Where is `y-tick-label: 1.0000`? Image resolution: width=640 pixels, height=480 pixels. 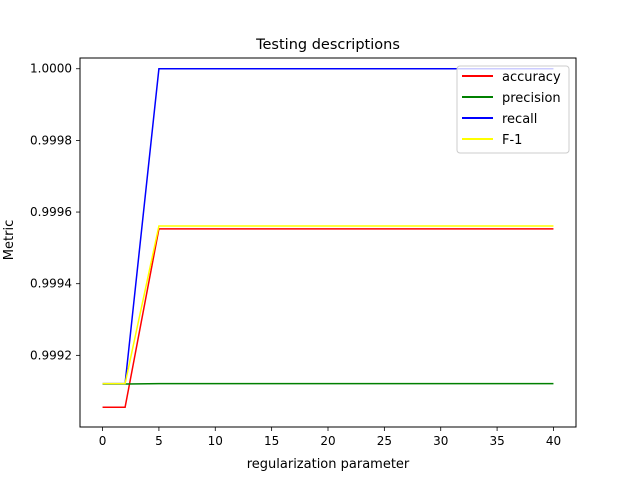
y-tick-label: 1.0000 is located at coordinates (51, 69).